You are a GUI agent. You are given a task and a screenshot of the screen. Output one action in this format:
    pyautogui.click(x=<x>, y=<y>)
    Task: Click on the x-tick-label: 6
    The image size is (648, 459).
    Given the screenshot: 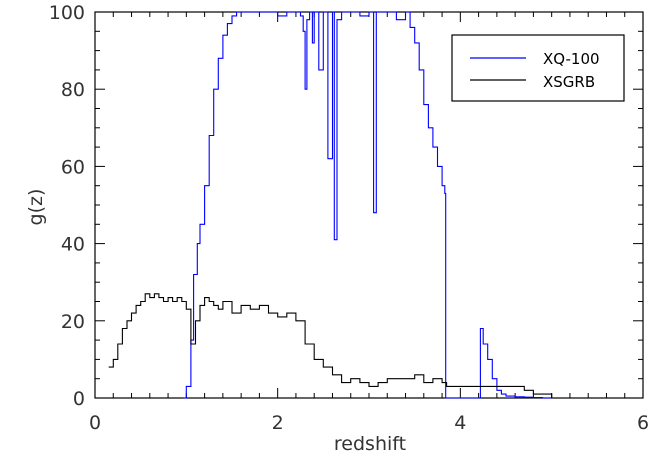 What is the action you would take?
    pyautogui.click(x=642, y=423)
    